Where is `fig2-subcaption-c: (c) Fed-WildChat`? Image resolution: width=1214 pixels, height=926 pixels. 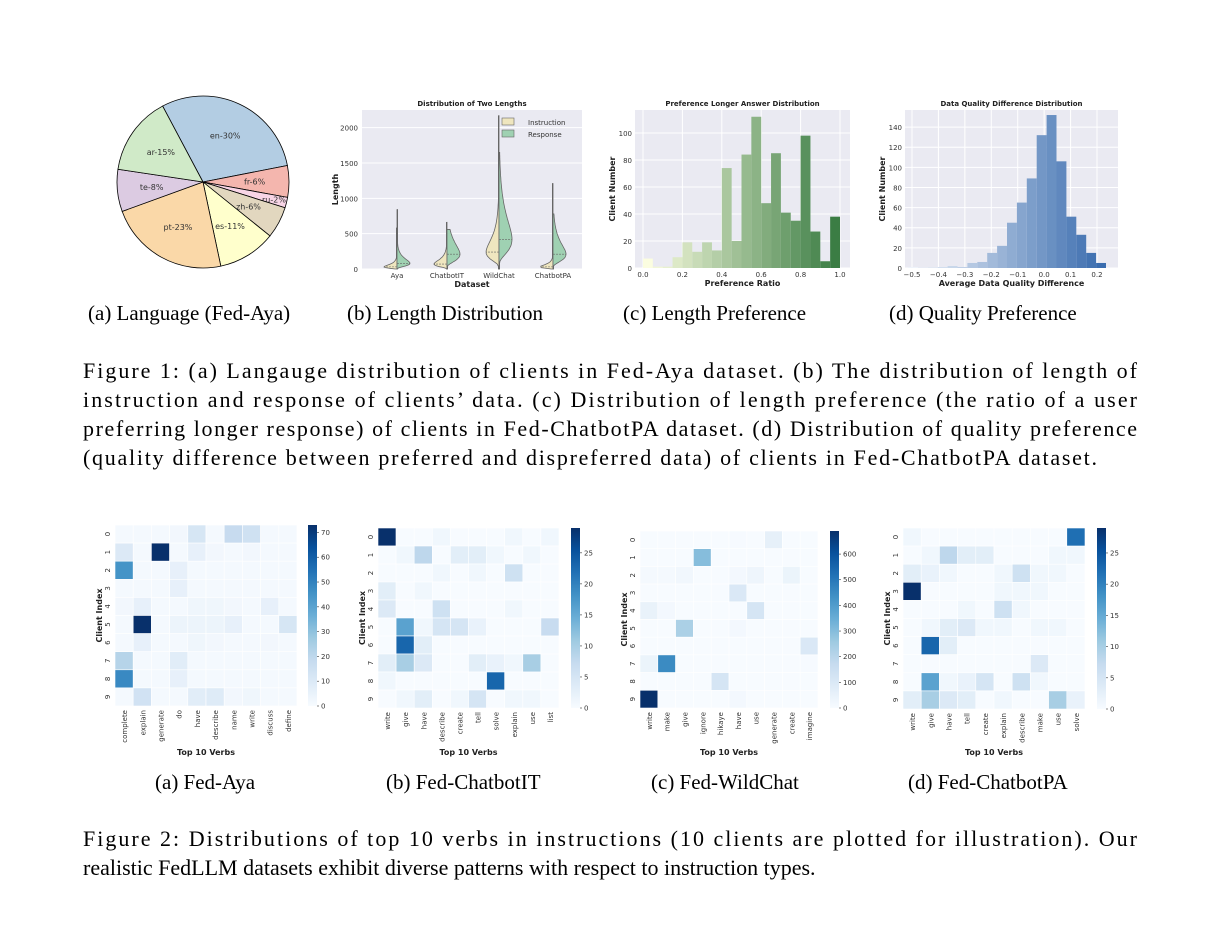
fig2-subcaption-c: (c) Fed-WildChat is located at coordinates (725, 782).